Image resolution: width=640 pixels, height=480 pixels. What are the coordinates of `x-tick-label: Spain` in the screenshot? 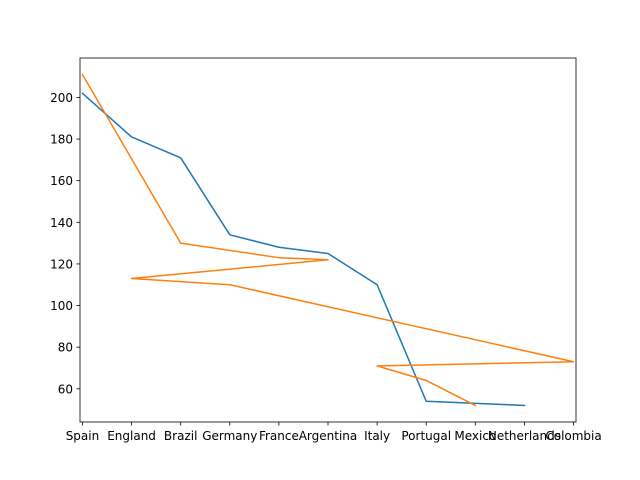 It's located at (83, 436).